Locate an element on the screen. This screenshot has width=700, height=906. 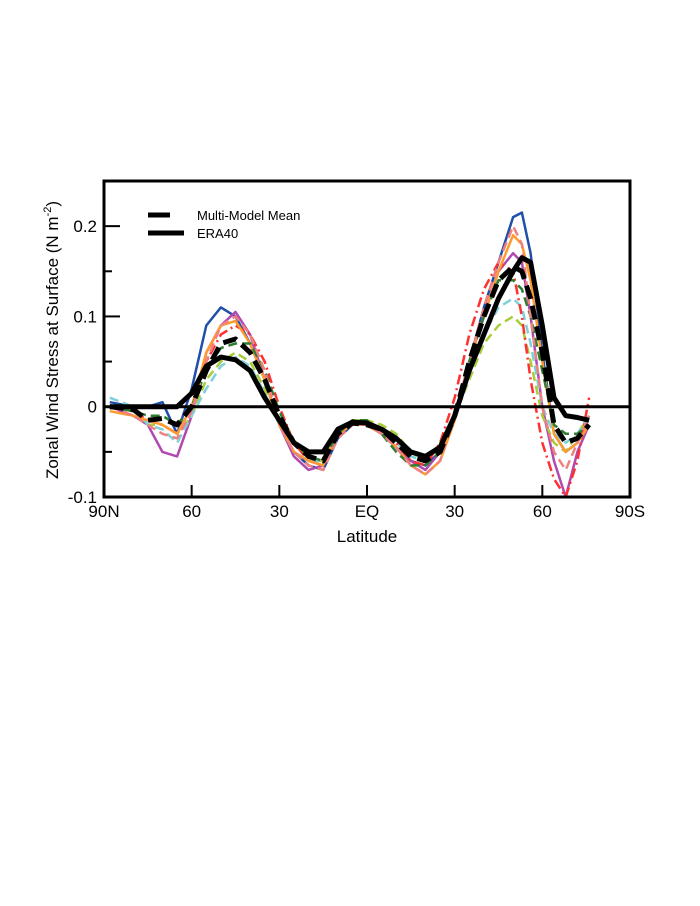
x-tick-label: 90S is located at coordinates (630, 511).